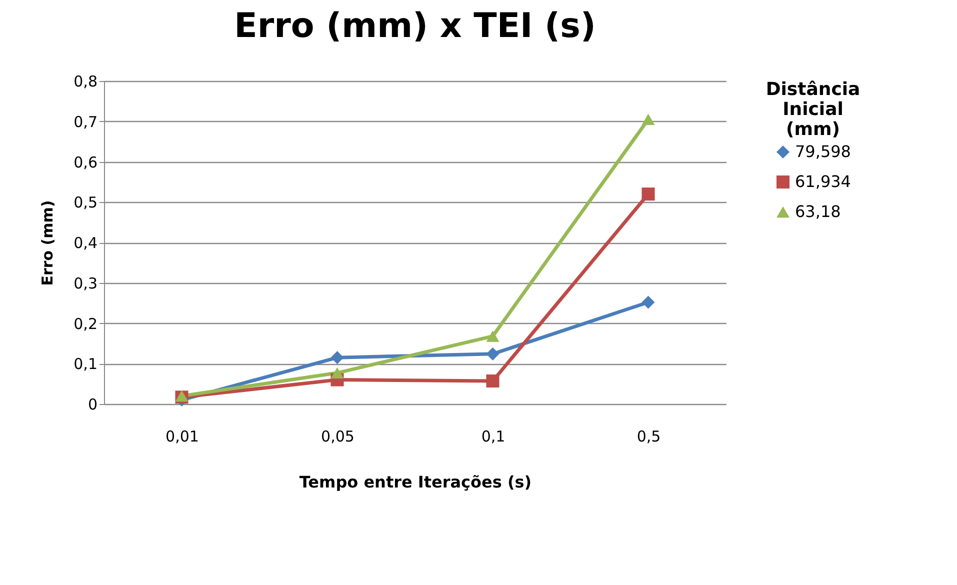 The width and height of the screenshot is (957, 585). I want to click on legend-label: 61,934, so click(823, 181).